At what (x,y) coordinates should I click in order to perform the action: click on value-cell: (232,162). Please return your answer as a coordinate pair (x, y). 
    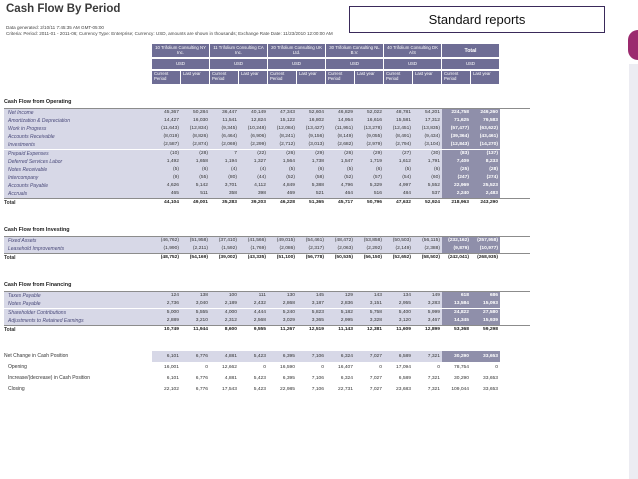
    Looking at the image, I should click on (458, 241).